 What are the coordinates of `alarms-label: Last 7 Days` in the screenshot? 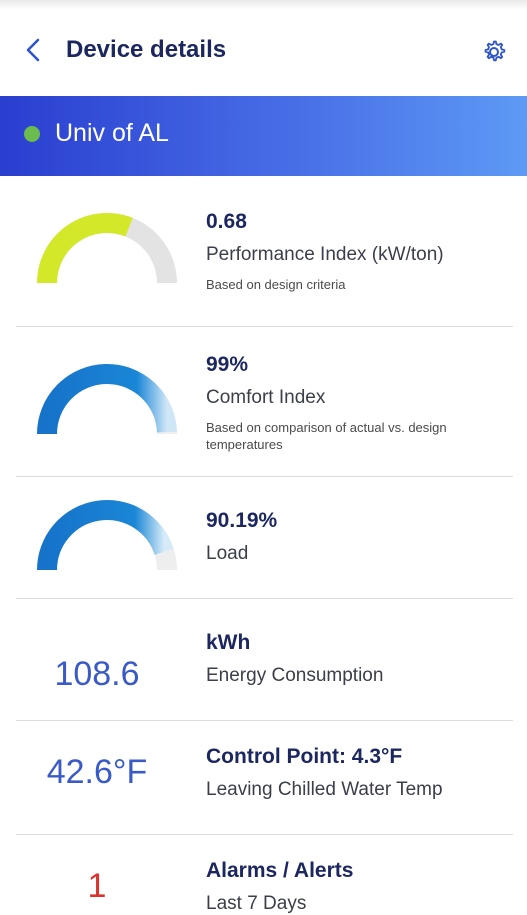 It's located at (256, 903).